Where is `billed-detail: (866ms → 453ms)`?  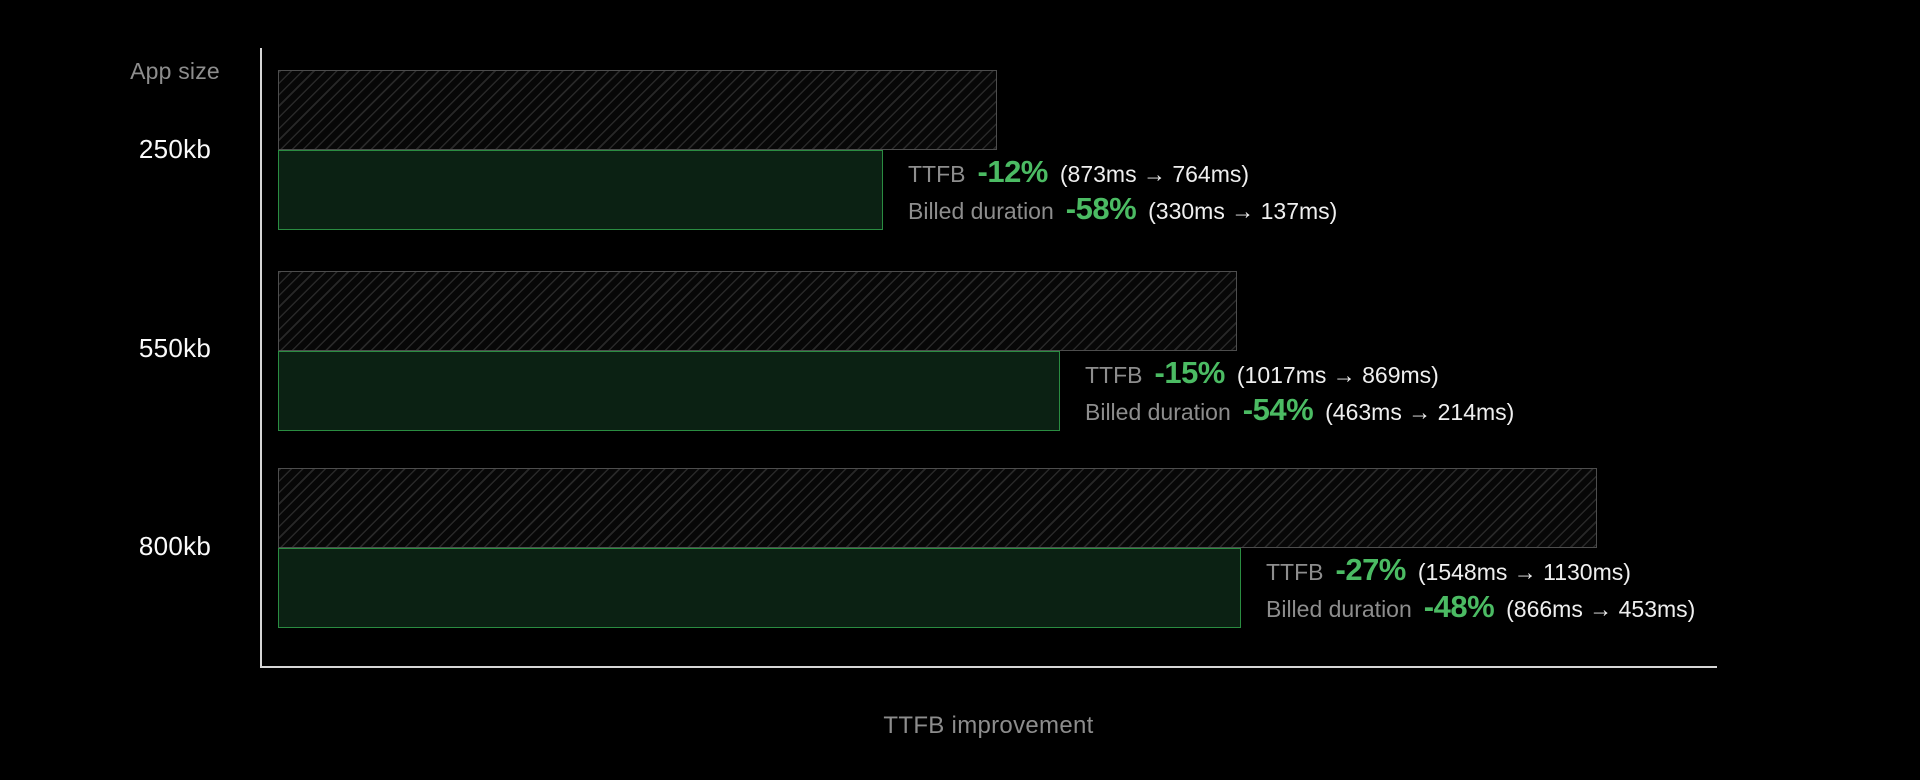 billed-detail: (866ms → 453ms) is located at coordinates (1601, 609).